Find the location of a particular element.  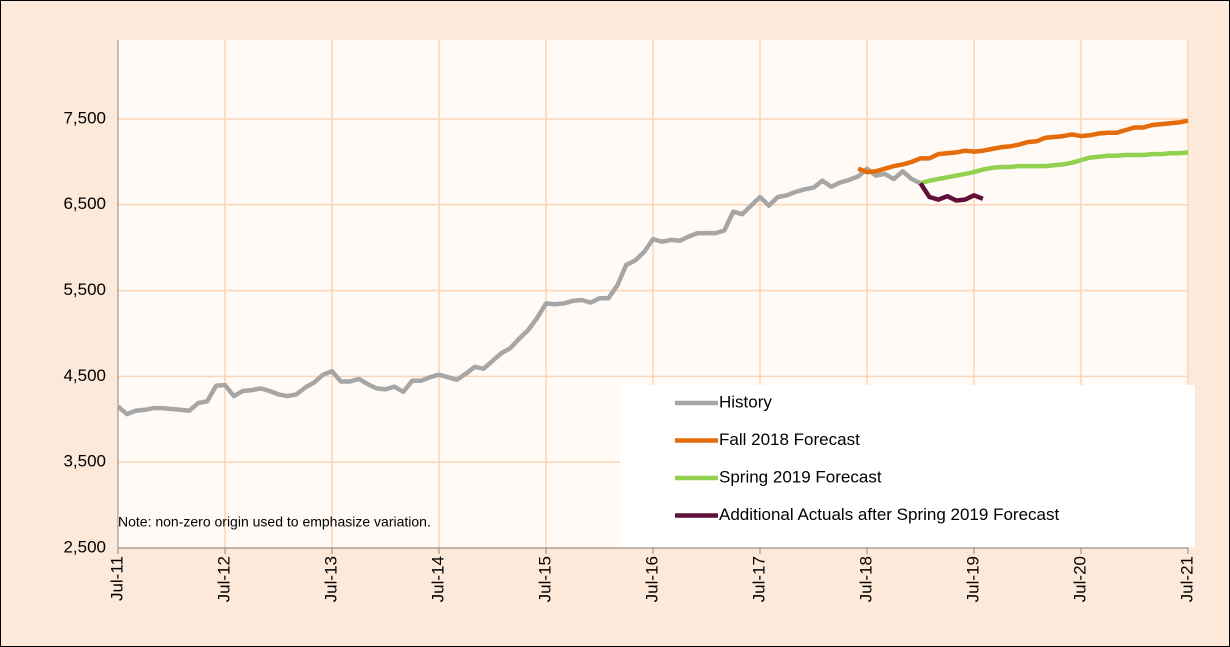

y-tick-label: 2,500 is located at coordinates (84, 546).